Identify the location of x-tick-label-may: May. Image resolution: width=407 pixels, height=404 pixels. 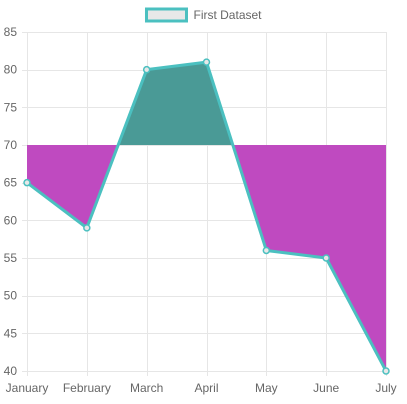
(266, 388).